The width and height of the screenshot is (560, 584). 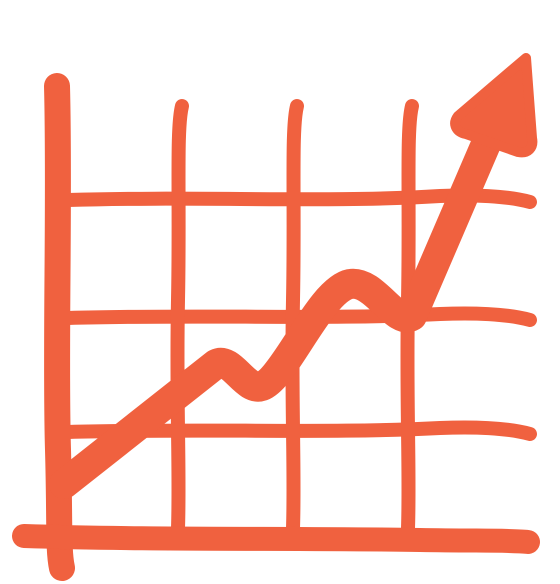 I want to click on arrowhead, so click(x=494, y=105).